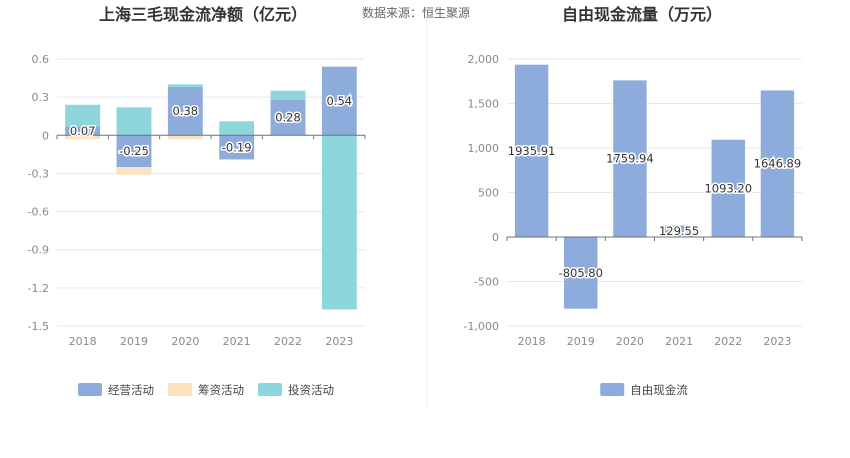  Describe the element at coordinates (237, 128) in the screenshot. I see `bar-投资活动-2021` at that location.